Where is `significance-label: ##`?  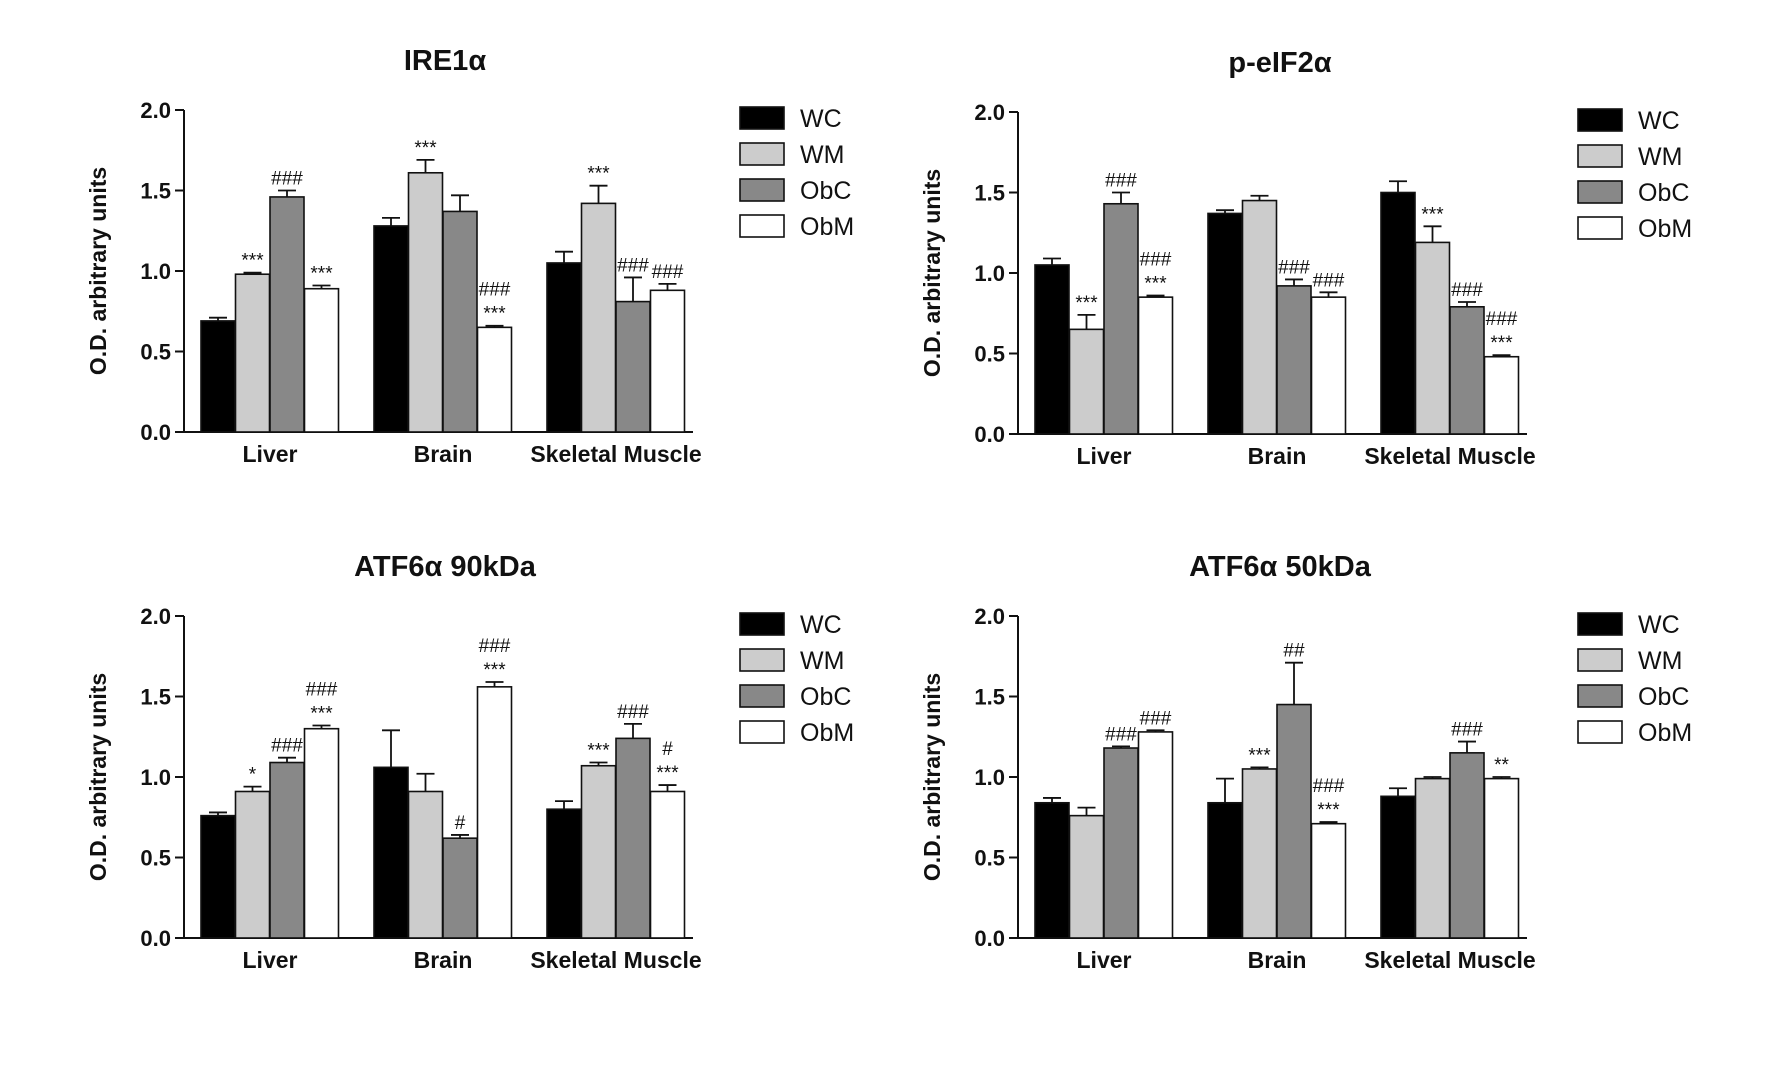 significance-label: ## is located at coordinates (1294, 651).